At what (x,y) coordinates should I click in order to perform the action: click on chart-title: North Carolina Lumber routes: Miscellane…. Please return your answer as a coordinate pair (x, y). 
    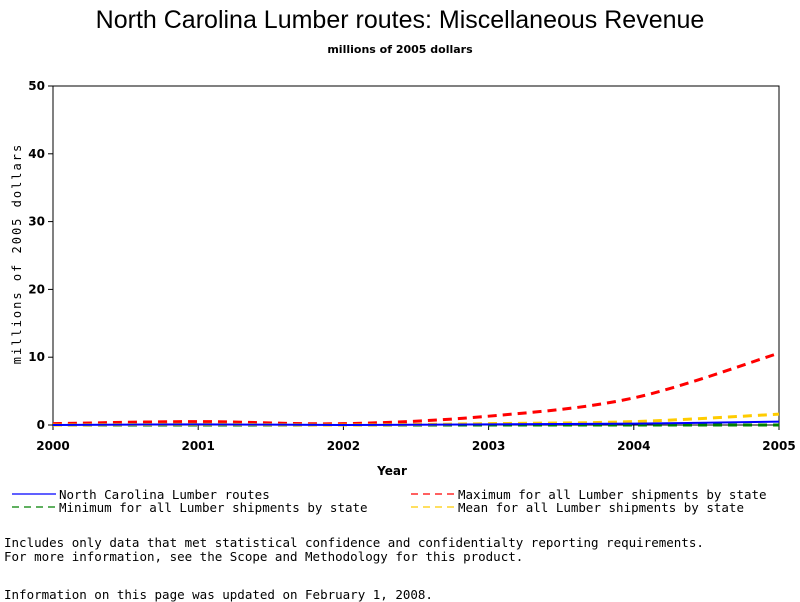
    Looking at the image, I should click on (400, 20).